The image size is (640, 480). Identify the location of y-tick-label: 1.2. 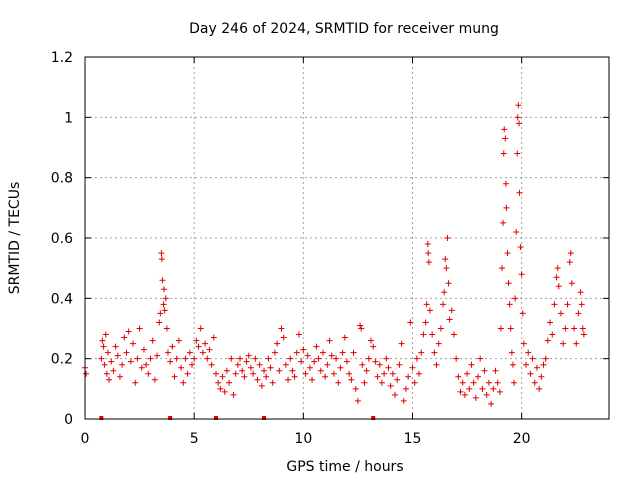
(62, 58).